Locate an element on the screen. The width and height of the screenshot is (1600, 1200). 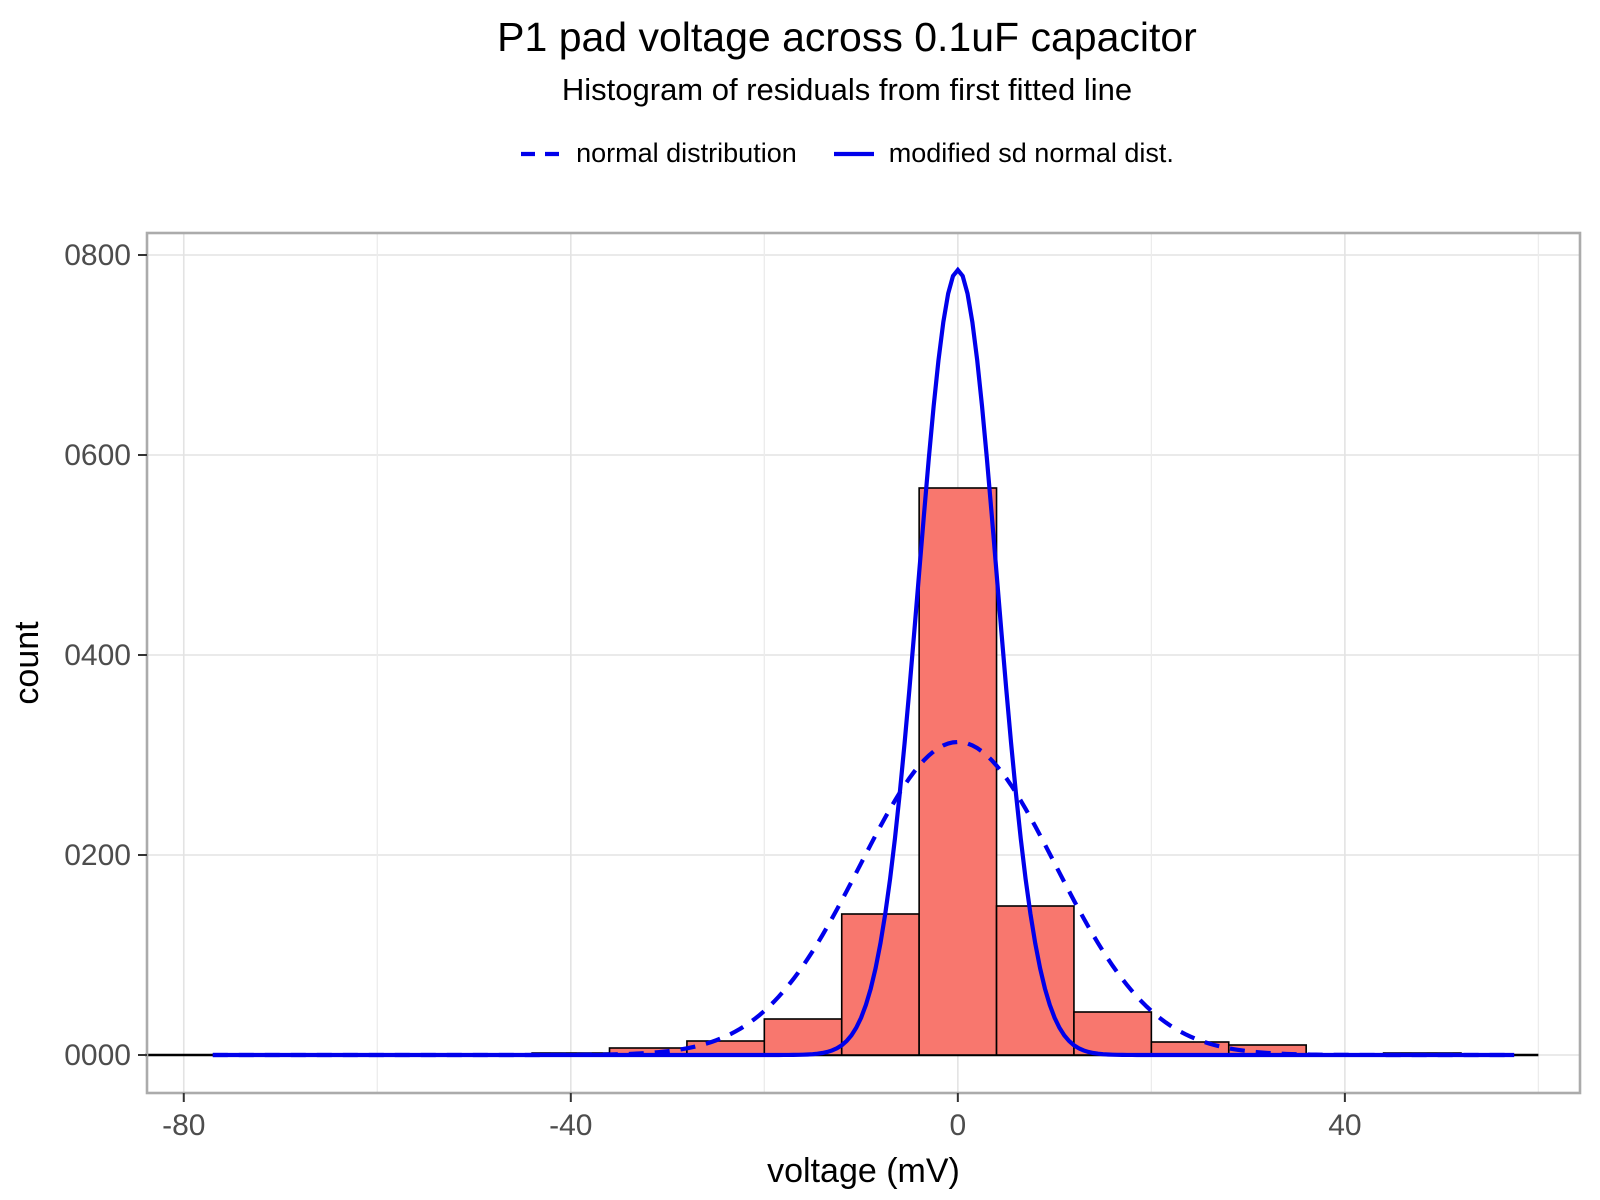
y-tick-label: 0200 is located at coordinates (97, 855).